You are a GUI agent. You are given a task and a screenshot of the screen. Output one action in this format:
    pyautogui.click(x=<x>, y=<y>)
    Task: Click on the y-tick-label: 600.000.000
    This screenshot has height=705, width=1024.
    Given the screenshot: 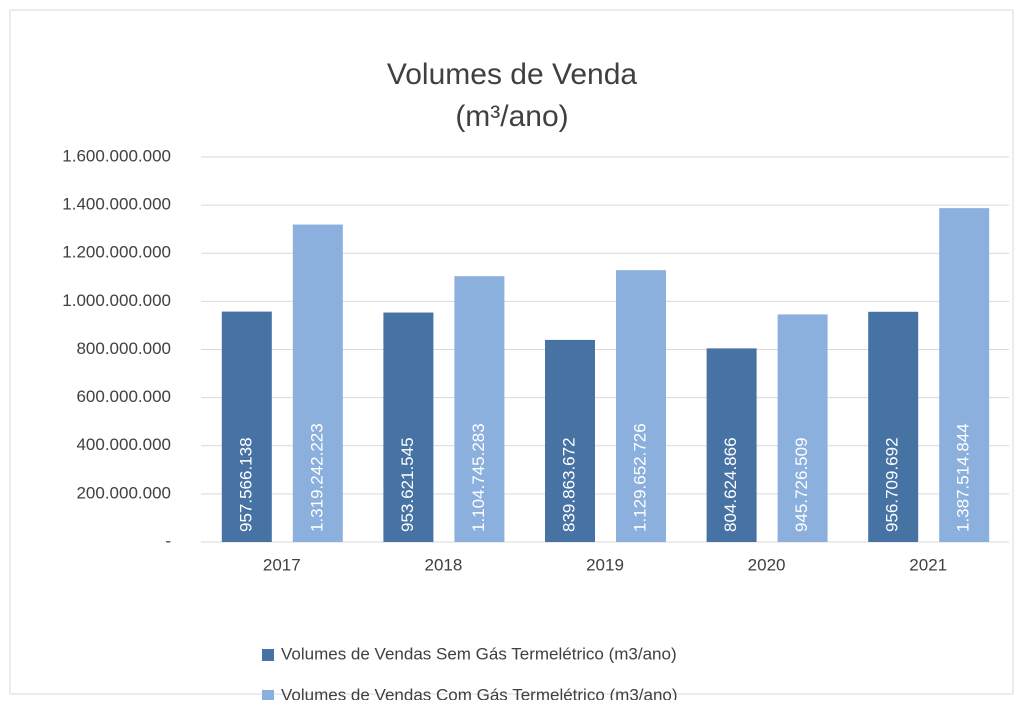 What is the action you would take?
    pyautogui.click(x=123, y=396)
    